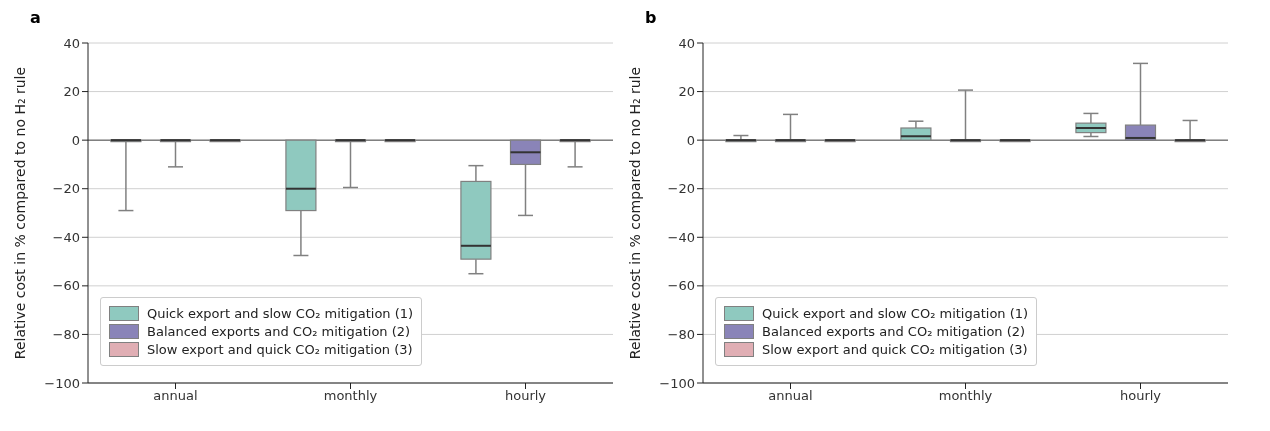 The height and width of the screenshot is (431, 1270). I want to click on chart-title: b, so click(651, 17).